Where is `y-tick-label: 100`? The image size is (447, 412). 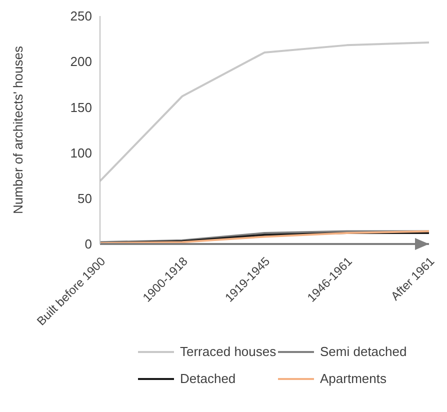
y-tick-label: 100 is located at coordinates (81, 152).